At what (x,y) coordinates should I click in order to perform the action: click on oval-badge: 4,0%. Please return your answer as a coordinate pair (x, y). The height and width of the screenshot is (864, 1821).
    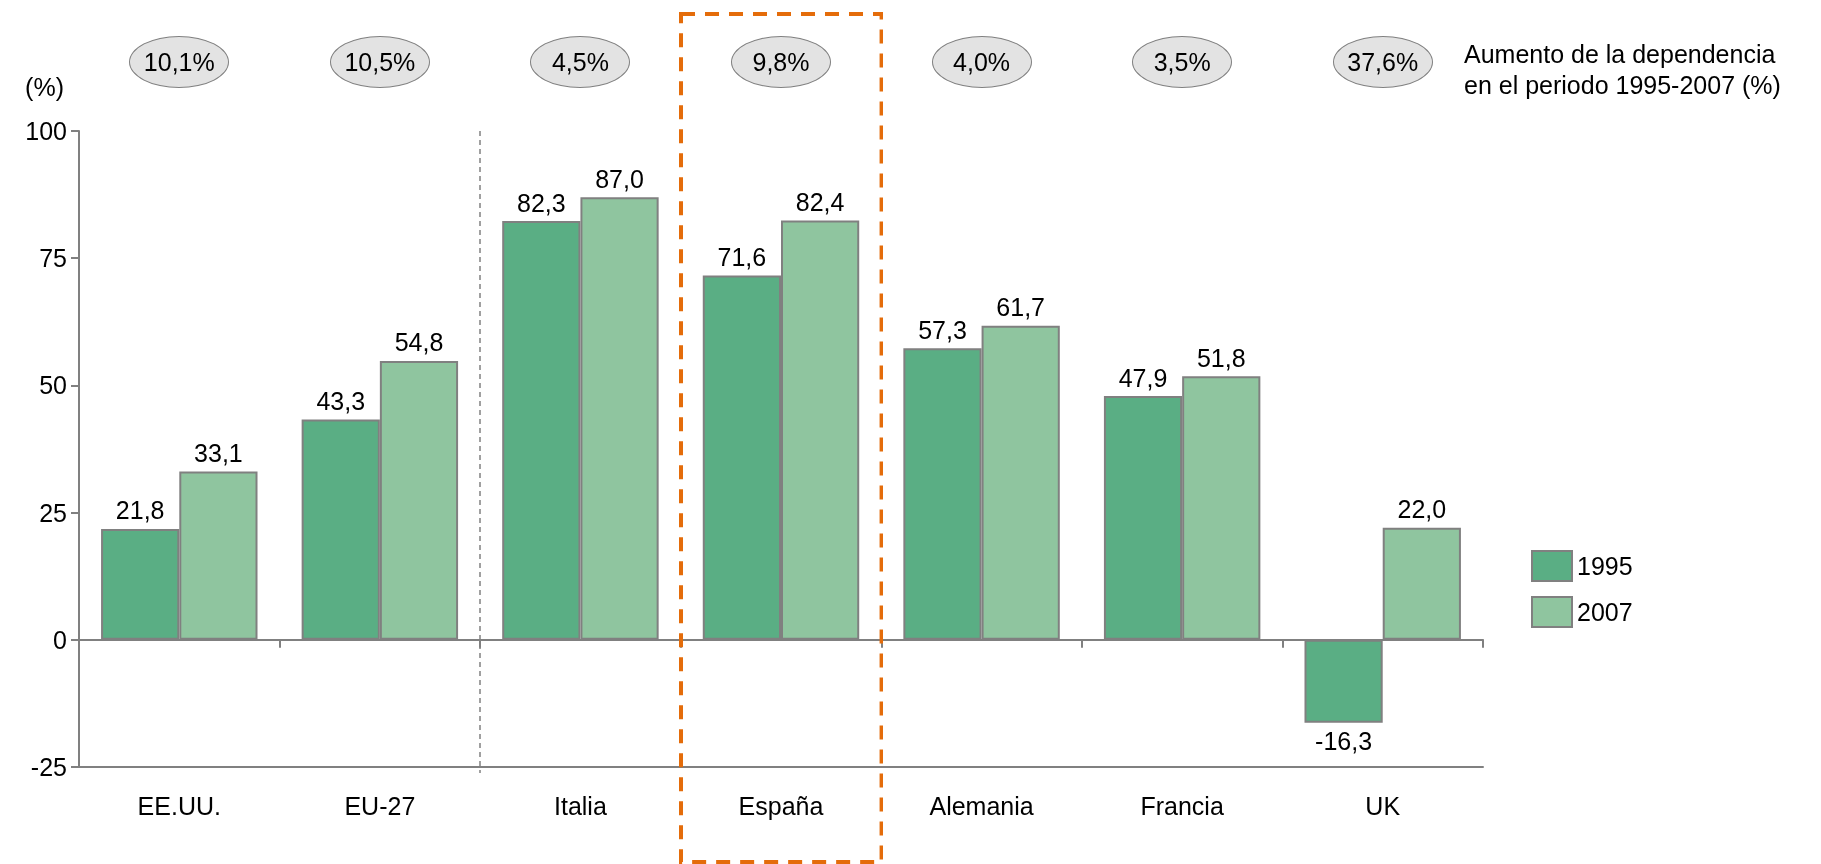
    Looking at the image, I should click on (981, 62).